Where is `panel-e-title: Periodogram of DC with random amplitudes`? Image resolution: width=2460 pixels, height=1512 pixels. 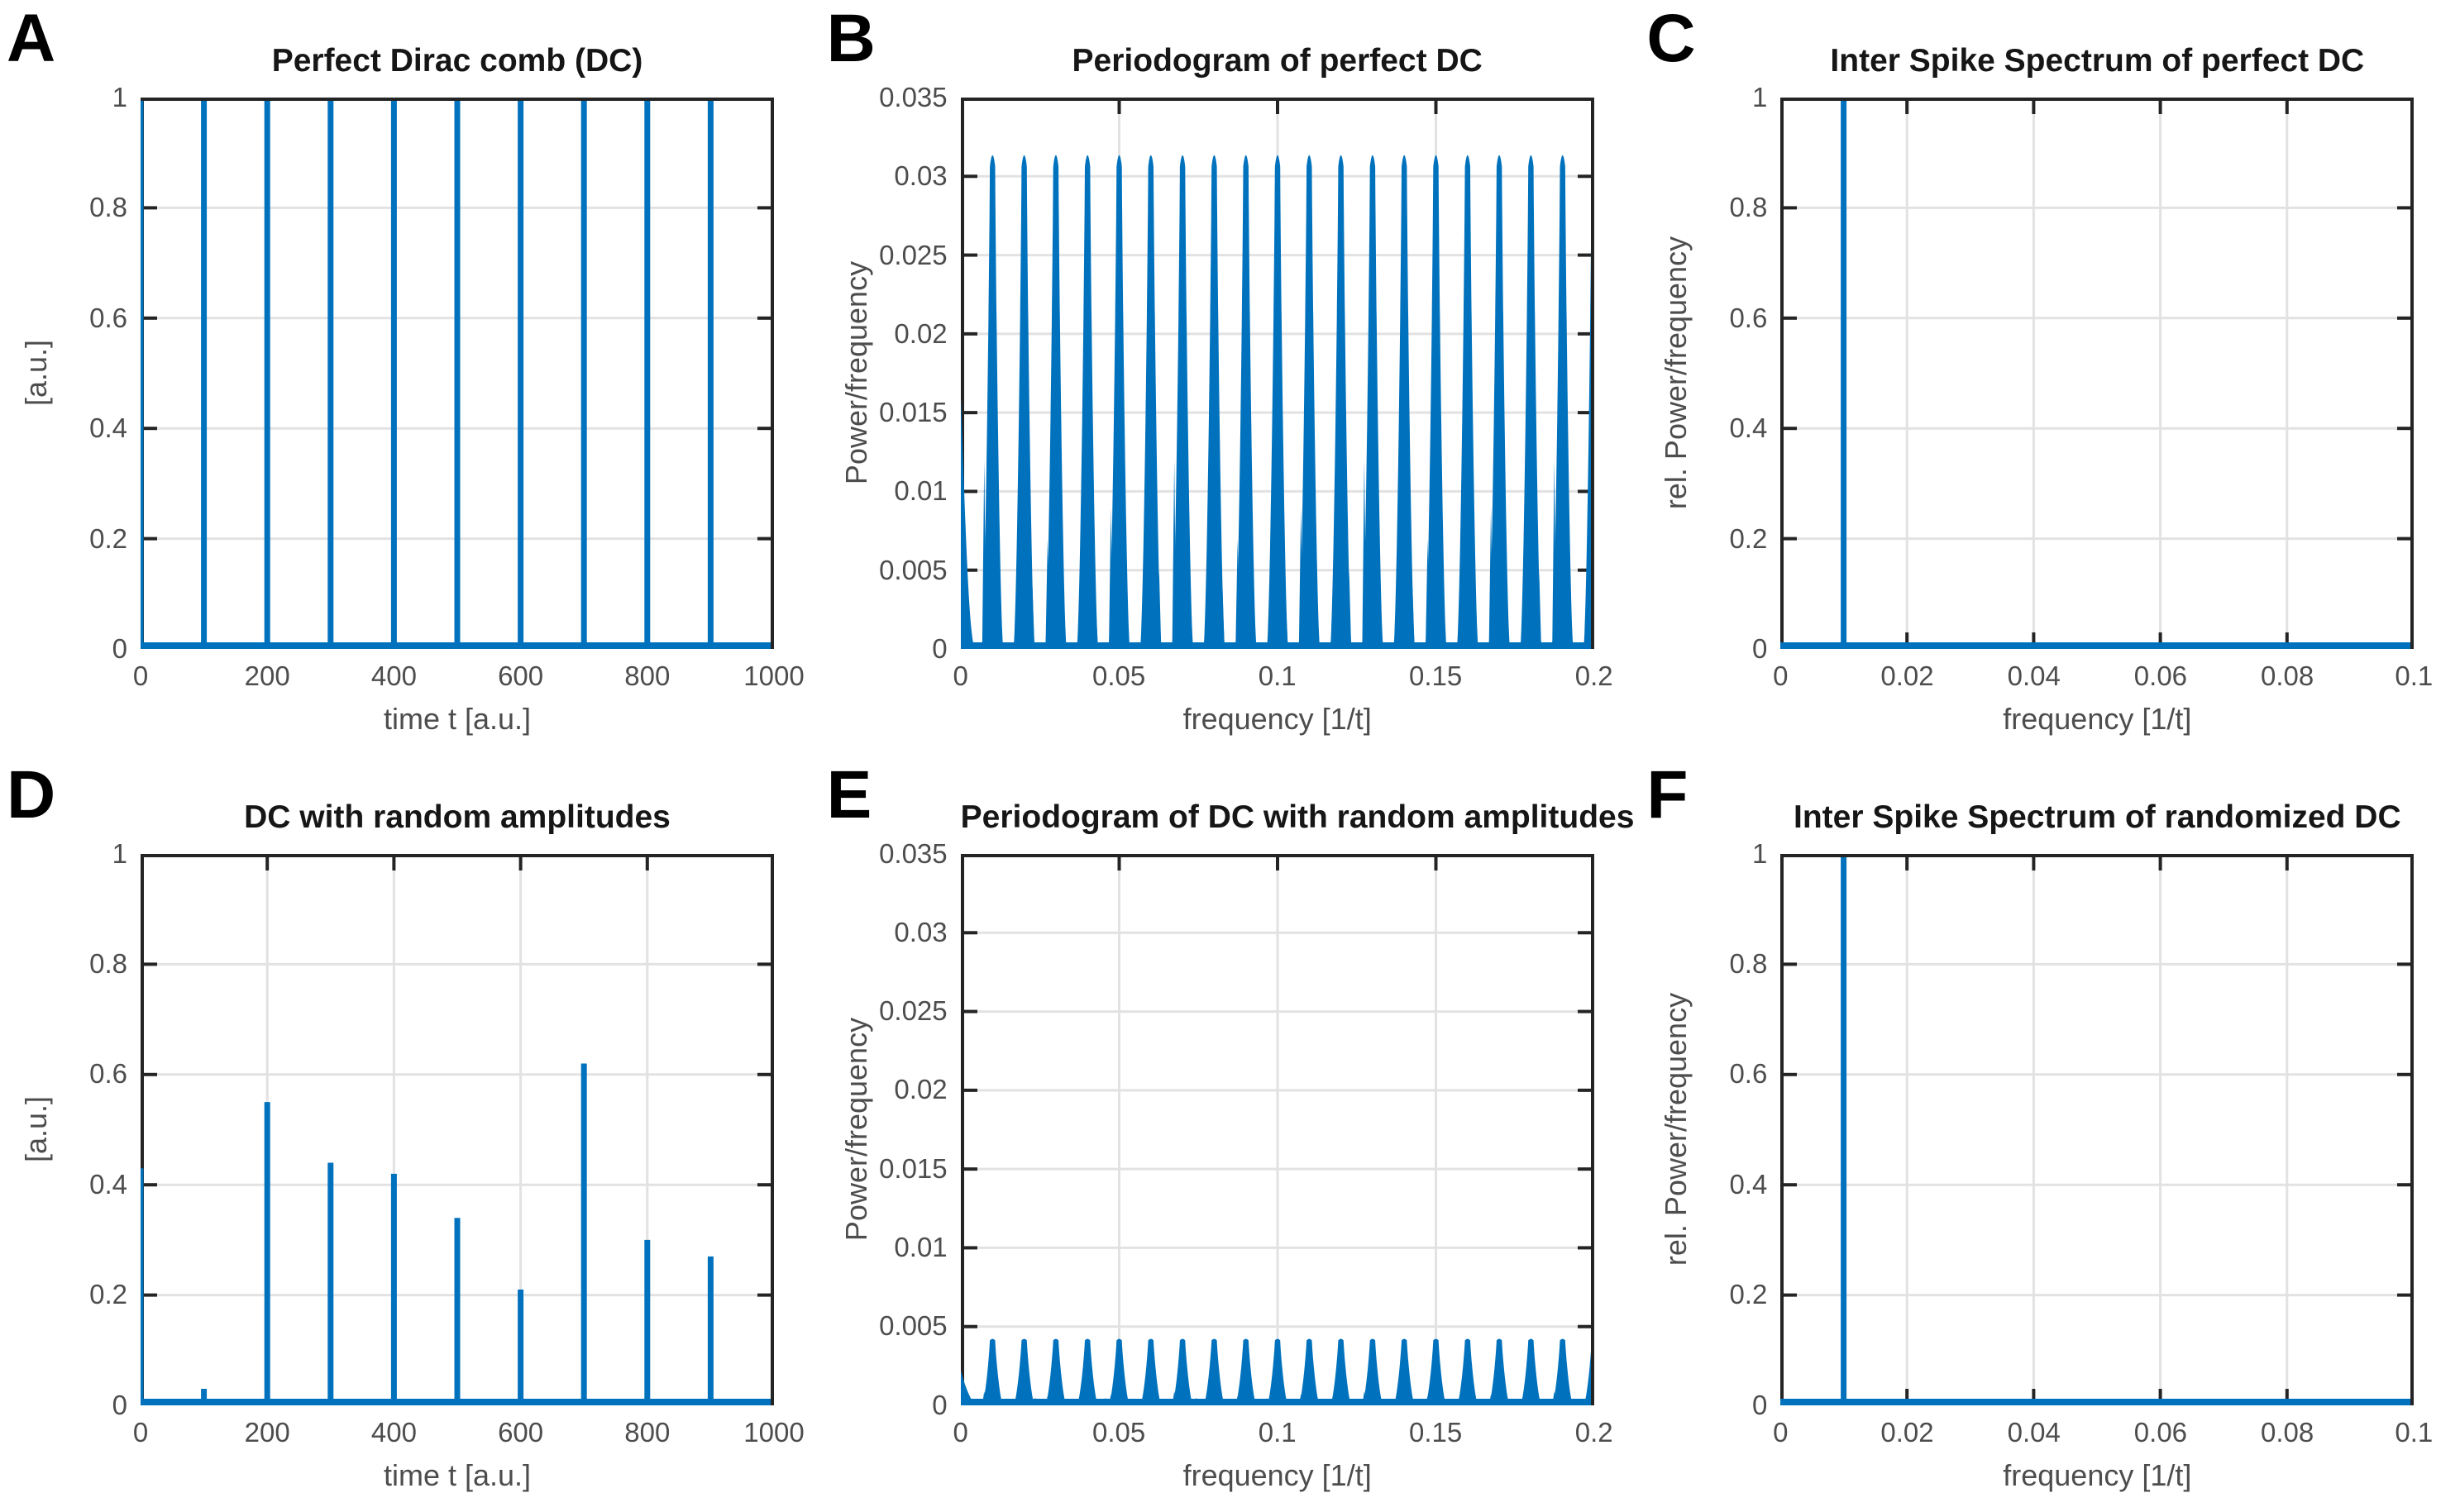 panel-e-title: Periodogram of DC with random amplitudes is located at coordinates (1297, 817).